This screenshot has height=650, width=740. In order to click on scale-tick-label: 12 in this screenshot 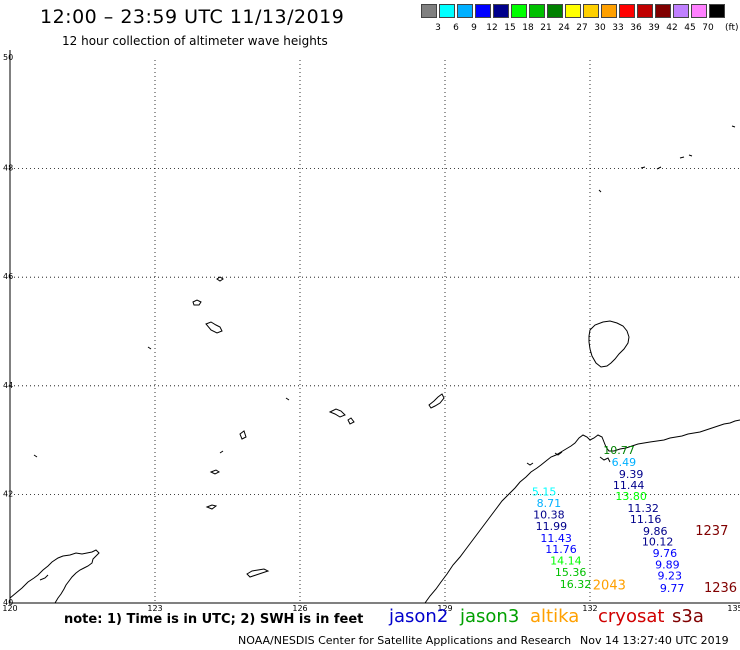, I will do `click(492, 28)`.